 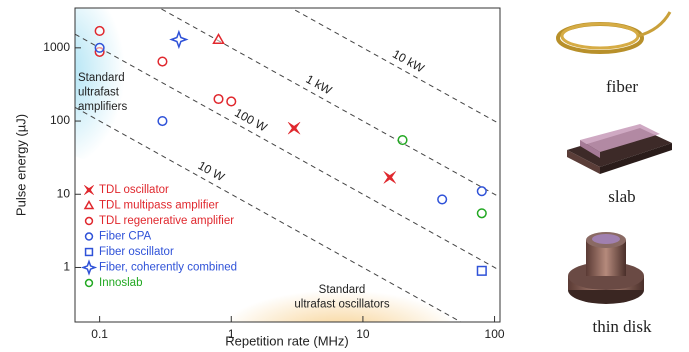 I want to click on y-tick-label: 1, so click(x=66, y=267).